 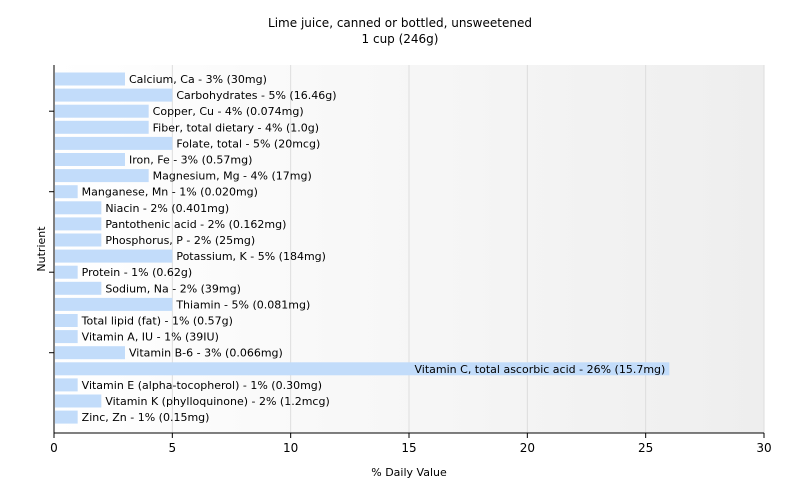 I want to click on bar-label: Copper, Cu - 4% (0.074mg), so click(x=228, y=111).